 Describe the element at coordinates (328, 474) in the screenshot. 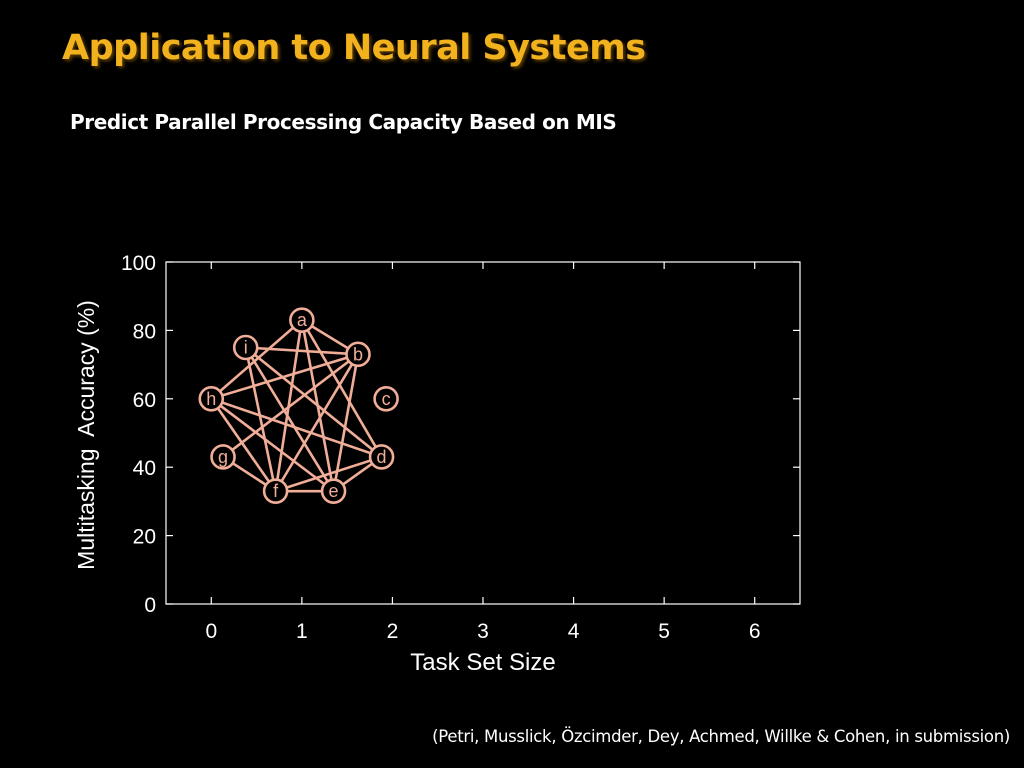

I see `graph-edge-d-f` at that location.